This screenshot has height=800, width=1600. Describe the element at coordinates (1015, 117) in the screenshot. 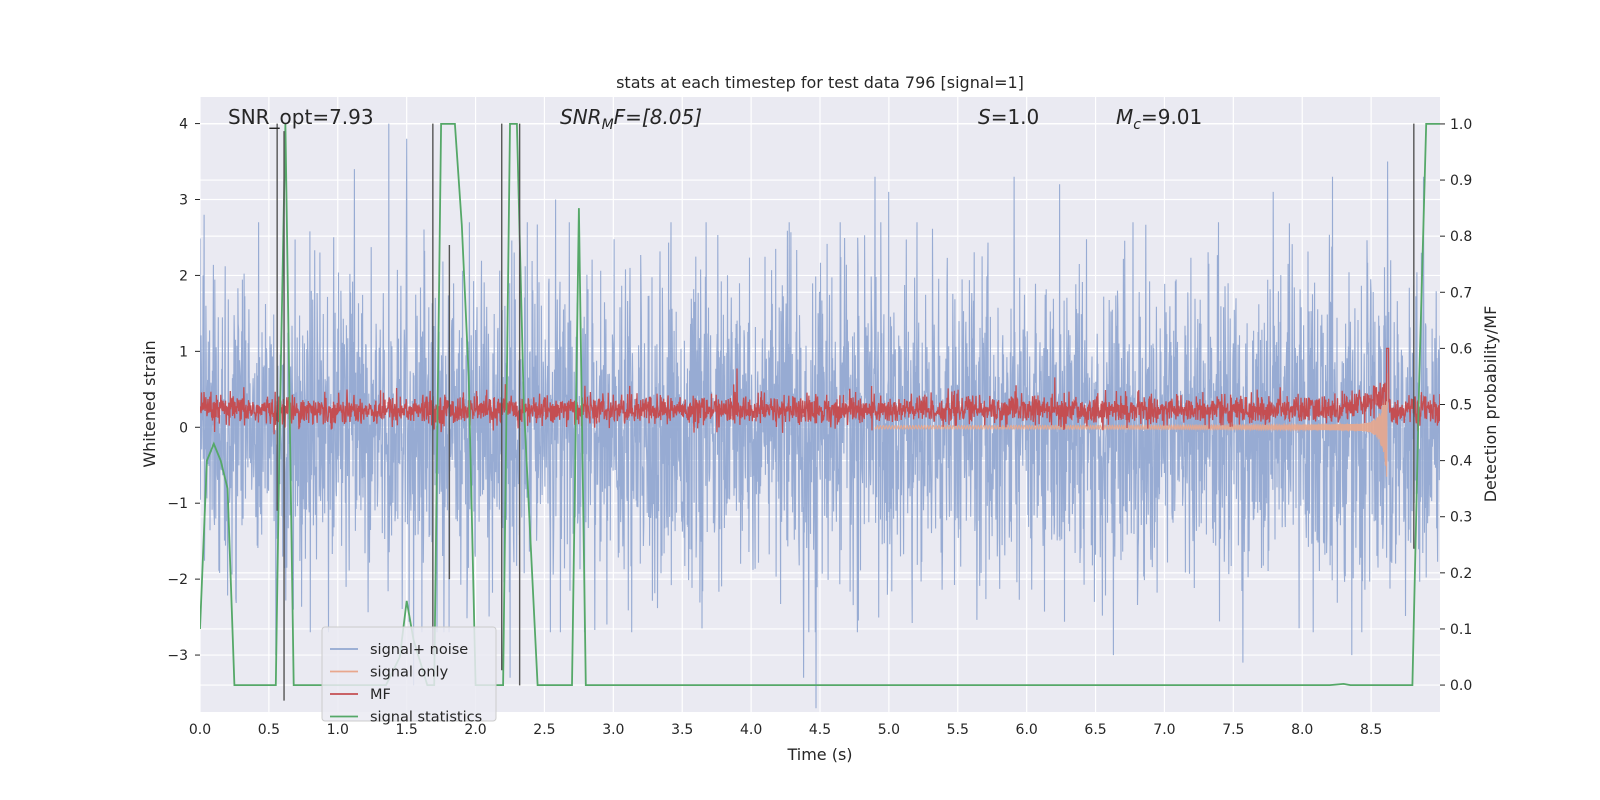

I see `s-val: =1.0` at that location.